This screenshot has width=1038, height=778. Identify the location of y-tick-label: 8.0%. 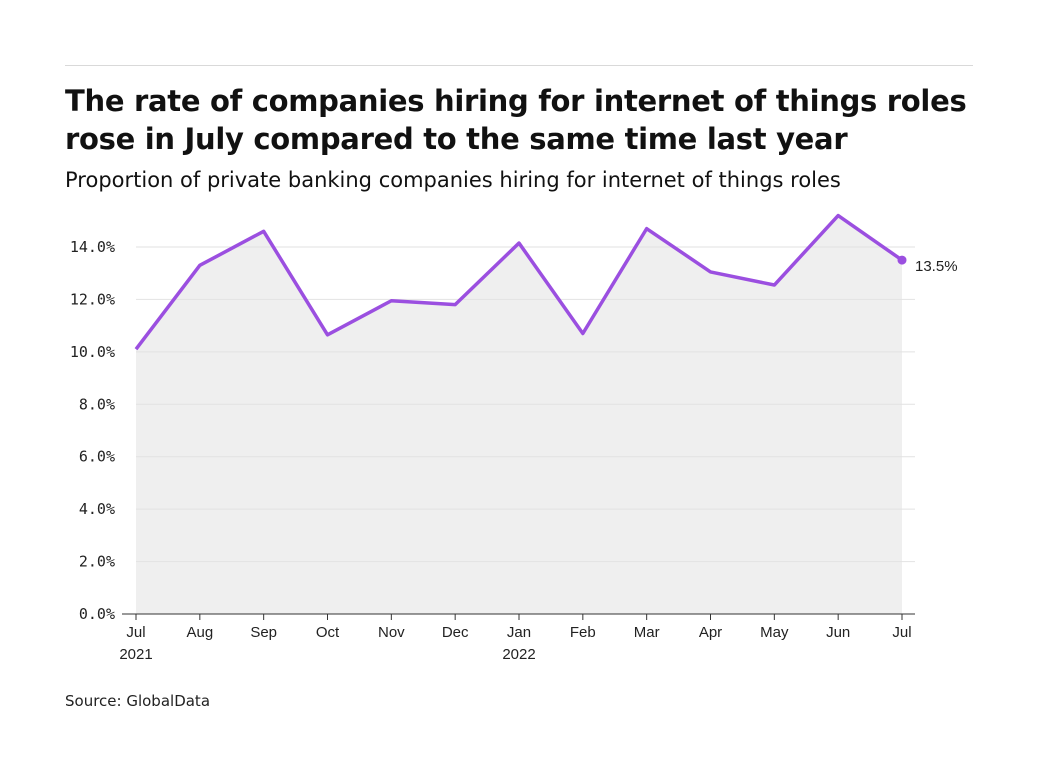
(97, 404).